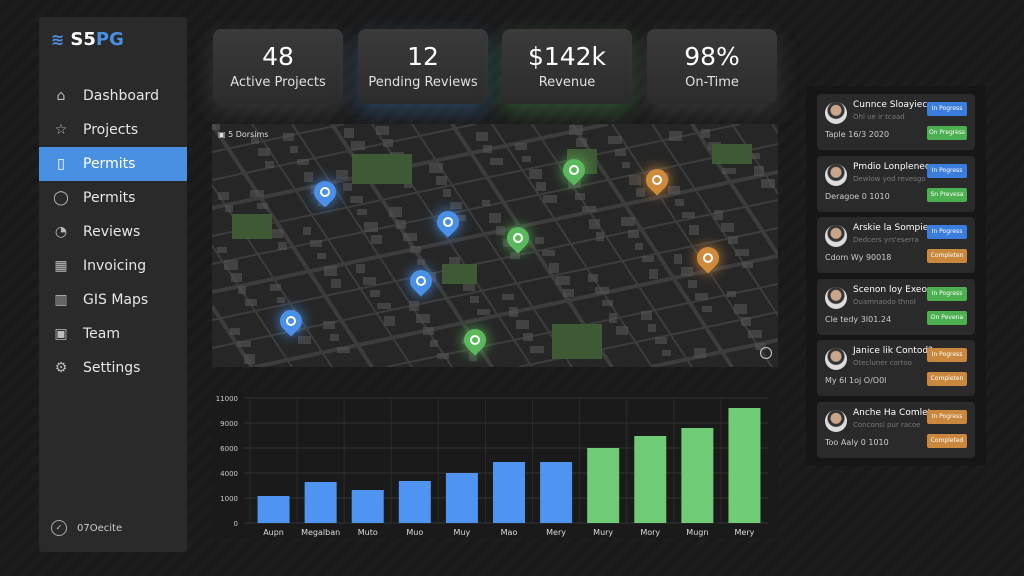 Image resolution: width=1024 pixels, height=576 pixels. I want to click on sidebar-item-reviews: ◔ Reviews, so click(113, 232).